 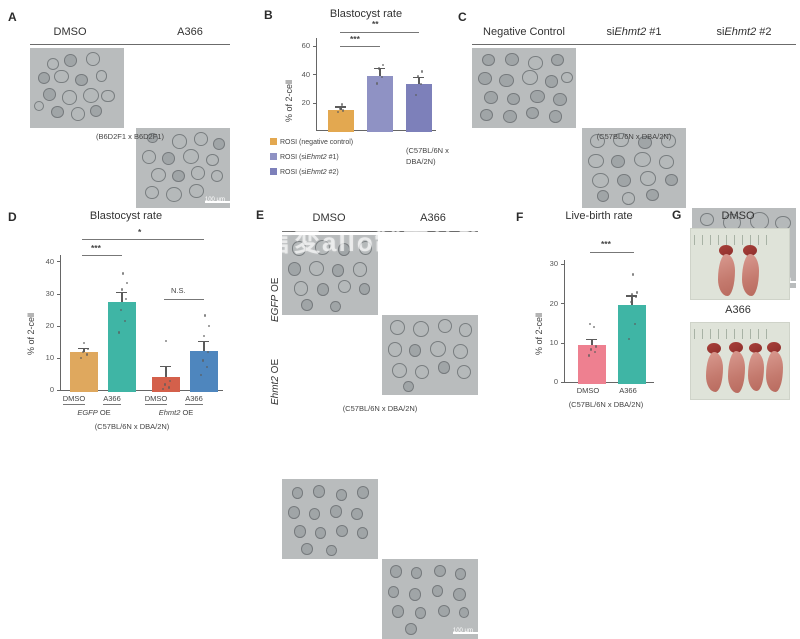 What do you see at coordinates (31, 333) in the screenshot?
I see `panel-d-ylabel: % of 2-cell` at bounding box center [31, 333].